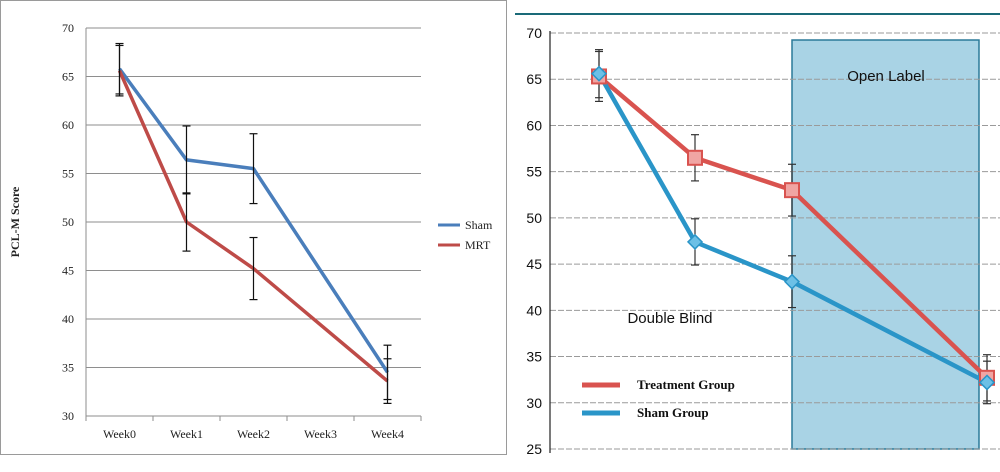 The image size is (1000, 472). I want to click on x-tick-label-week0: Week0, so click(119, 434).